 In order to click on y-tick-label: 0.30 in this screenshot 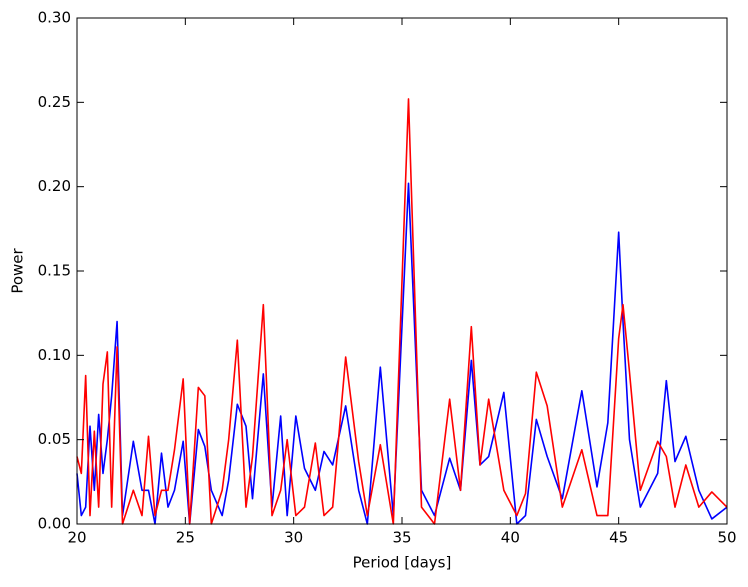, I will do `click(54, 18)`.